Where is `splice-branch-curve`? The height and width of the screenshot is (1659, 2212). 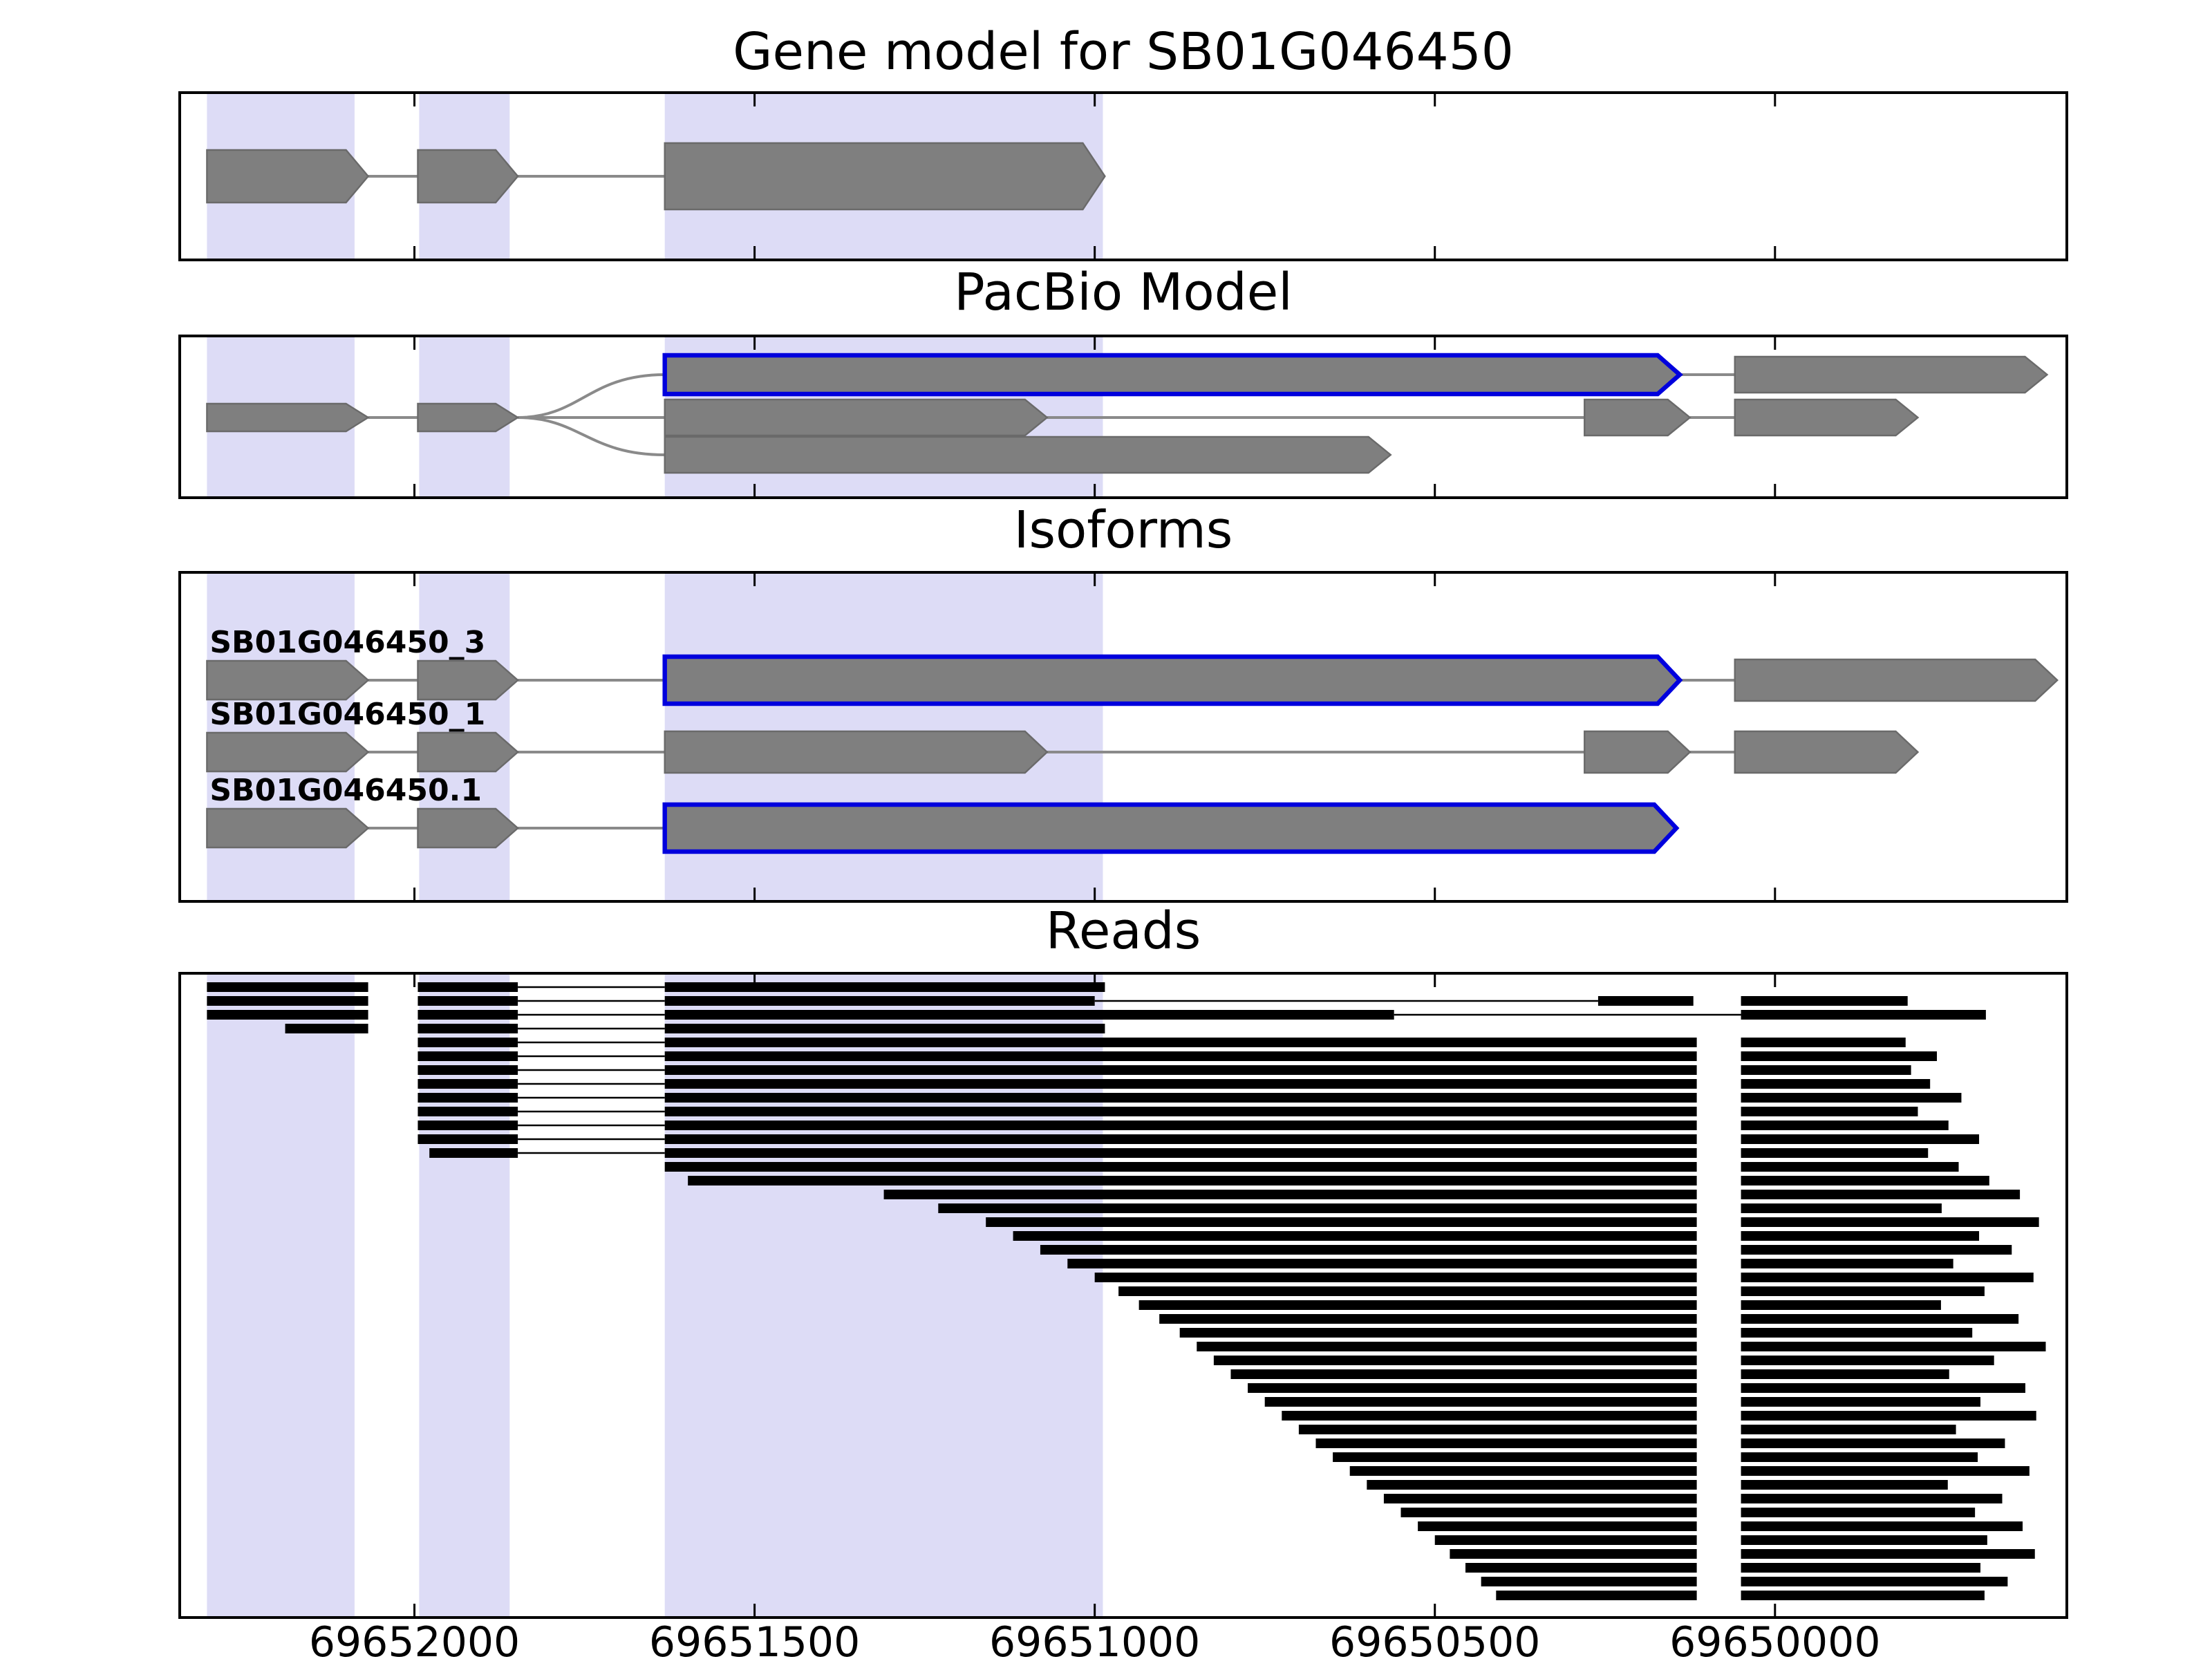 splice-branch-curve is located at coordinates (591, 396).